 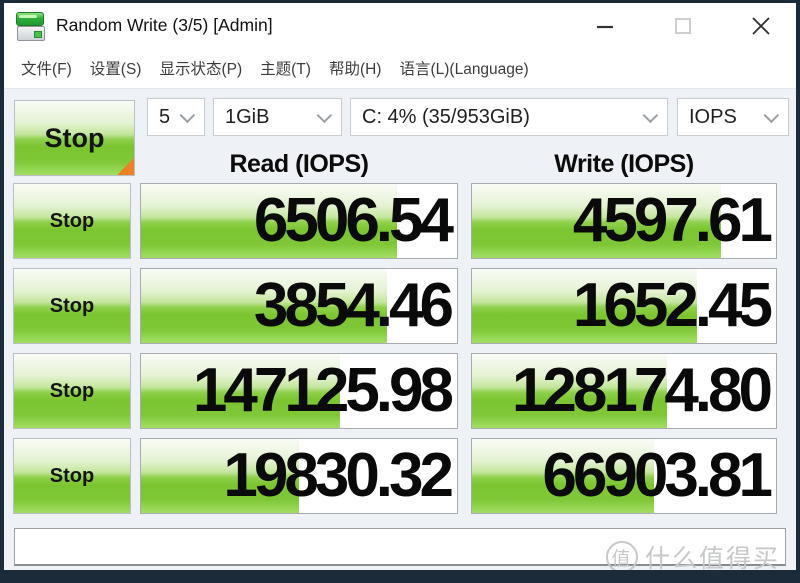 What do you see at coordinates (624, 164) in the screenshot?
I see `write-column-header: Write (IOPS)` at bounding box center [624, 164].